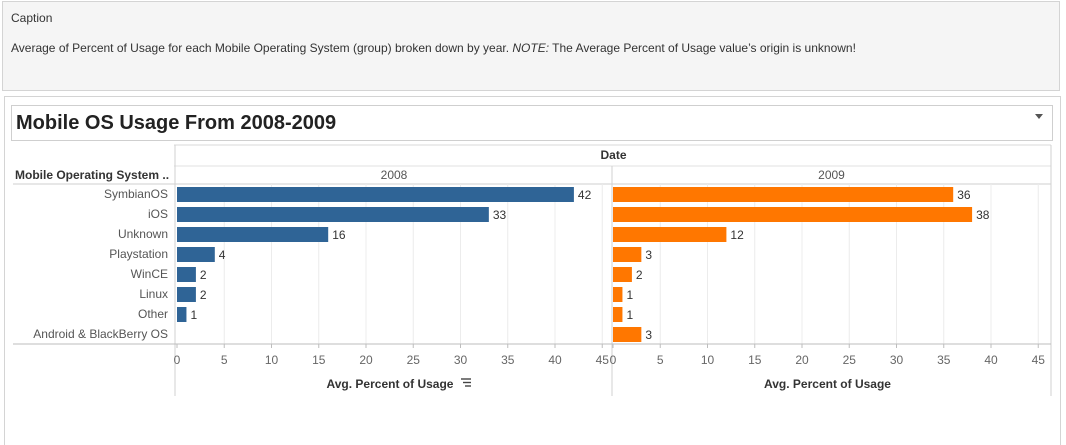 The width and height of the screenshot is (1066, 445). I want to click on row-header: Mobile Operating System .., so click(92, 175).